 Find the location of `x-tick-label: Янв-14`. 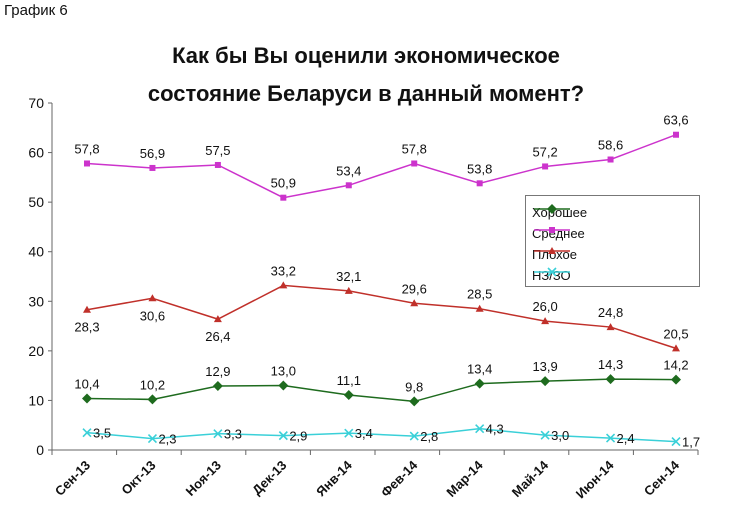

x-tick-label: Янв-14 is located at coordinates (334, 478).